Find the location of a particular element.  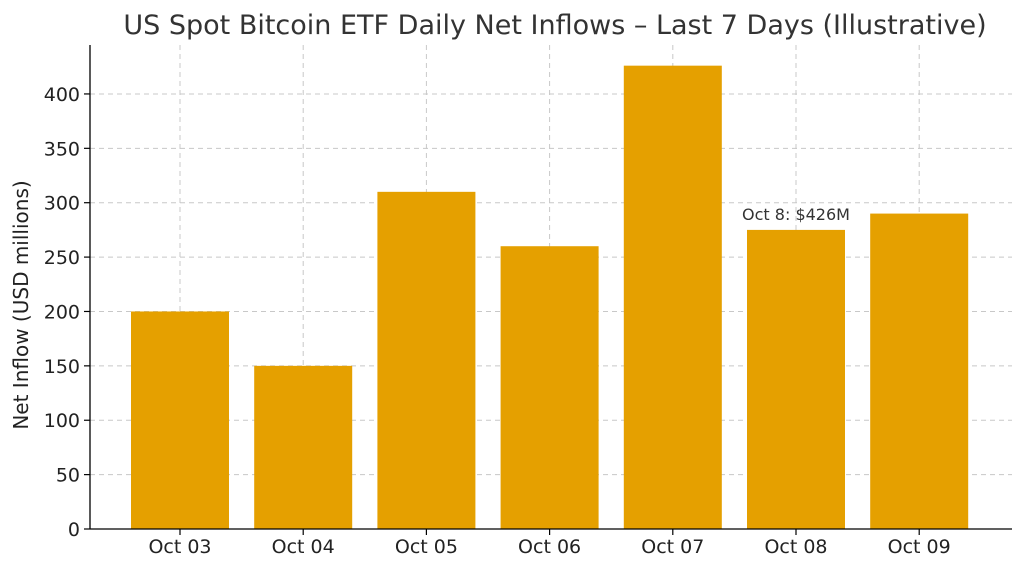

annotations: Oct 8: $426M is located at coordinates (796, 214).